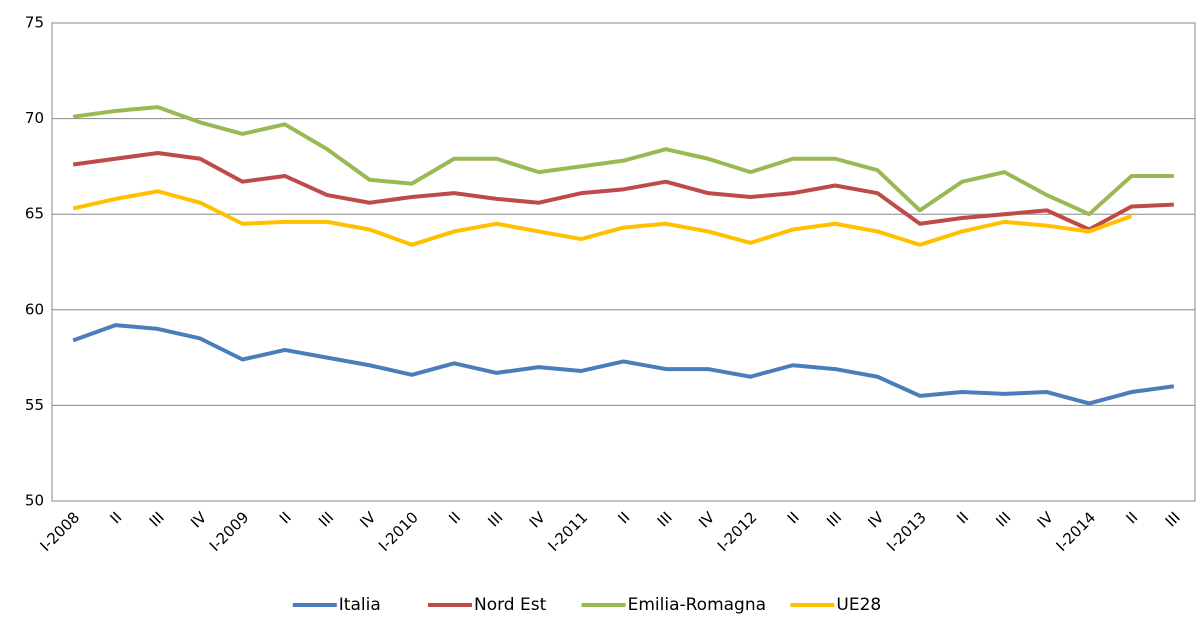 The height and width of the screenshot is (620, 1200). I want to click on y-tick-label: 60, so click(34, 309).